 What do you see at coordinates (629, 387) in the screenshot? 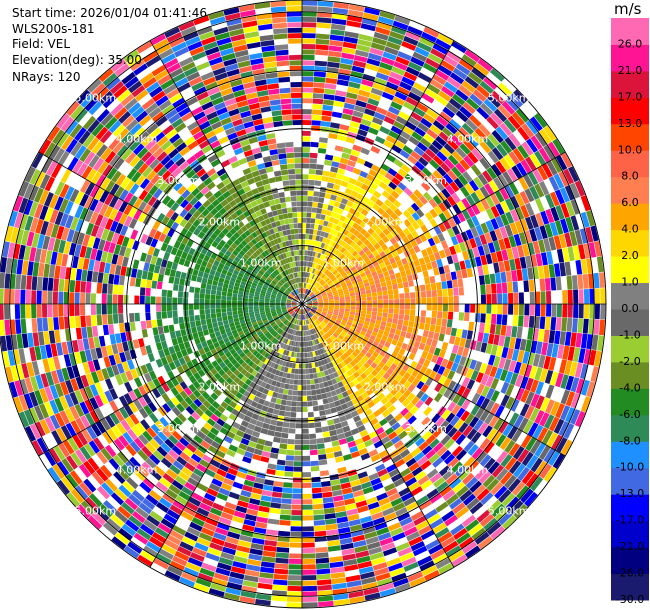
I see `colorbar-tick-label: -4.0` at bounding box center [629, 387].